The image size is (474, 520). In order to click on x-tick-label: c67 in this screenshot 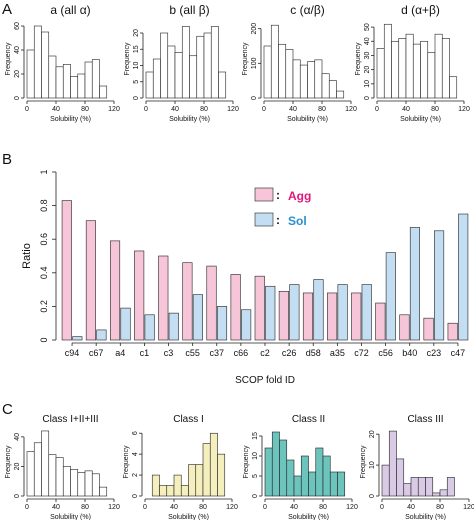, I will do `click(96, 353)`.